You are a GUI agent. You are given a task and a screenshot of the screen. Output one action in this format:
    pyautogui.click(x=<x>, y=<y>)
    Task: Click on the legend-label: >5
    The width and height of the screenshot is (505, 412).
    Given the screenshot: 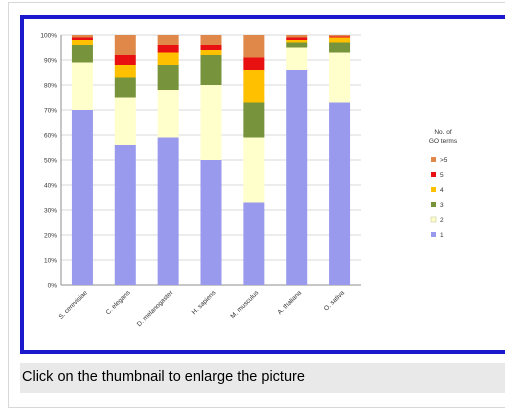 What is the action you would take?
    pyautogui.click(x=444, y=160)
    